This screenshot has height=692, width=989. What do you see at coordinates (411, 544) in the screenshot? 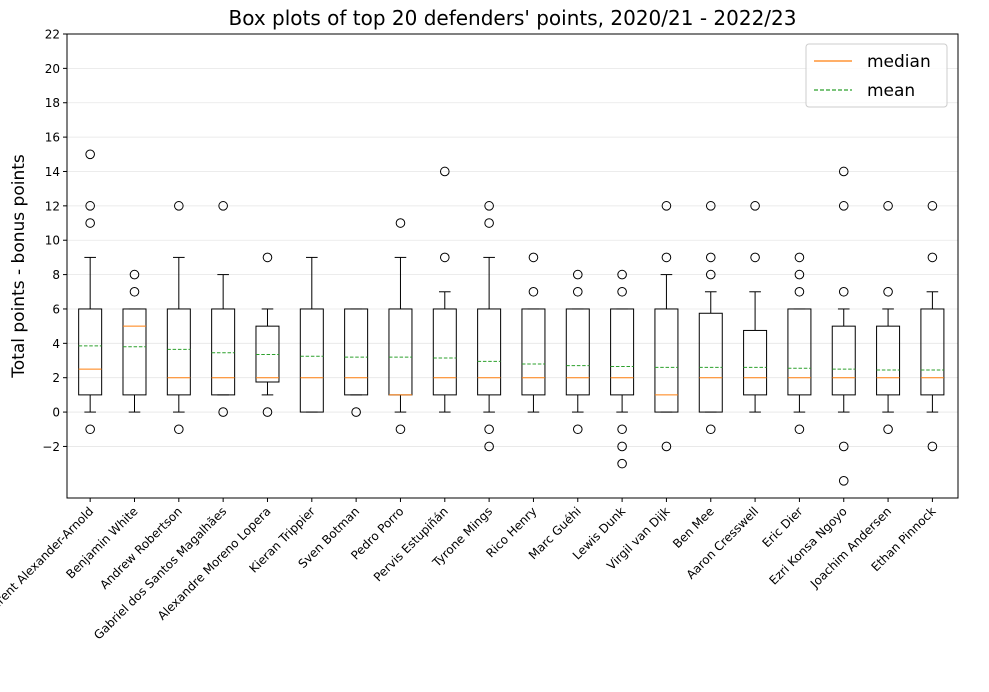
I see `x-tick-label: Pervis Estupiñán` at bounding box center [411, 544].